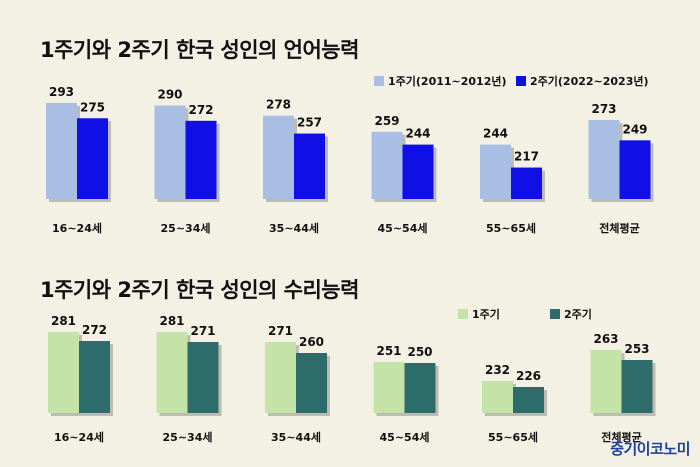  I want to click on numeracy-category-label: 전체평균, so click(621, 437).